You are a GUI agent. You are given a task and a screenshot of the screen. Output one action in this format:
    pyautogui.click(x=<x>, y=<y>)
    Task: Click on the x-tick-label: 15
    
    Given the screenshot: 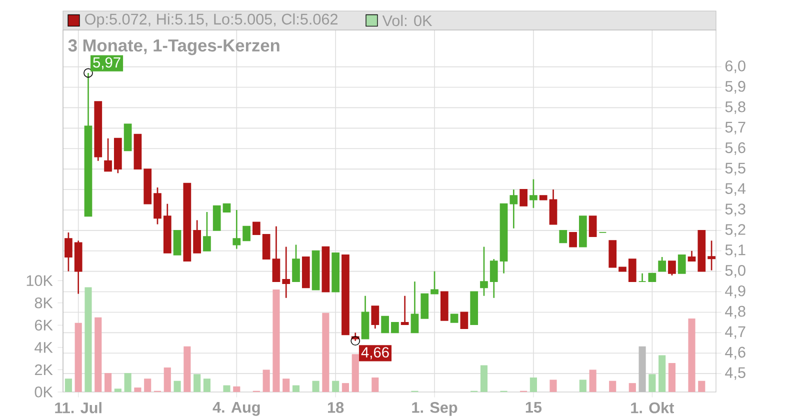 What is the action you would take?
    pyautogui.click(x=534, y=407)
    